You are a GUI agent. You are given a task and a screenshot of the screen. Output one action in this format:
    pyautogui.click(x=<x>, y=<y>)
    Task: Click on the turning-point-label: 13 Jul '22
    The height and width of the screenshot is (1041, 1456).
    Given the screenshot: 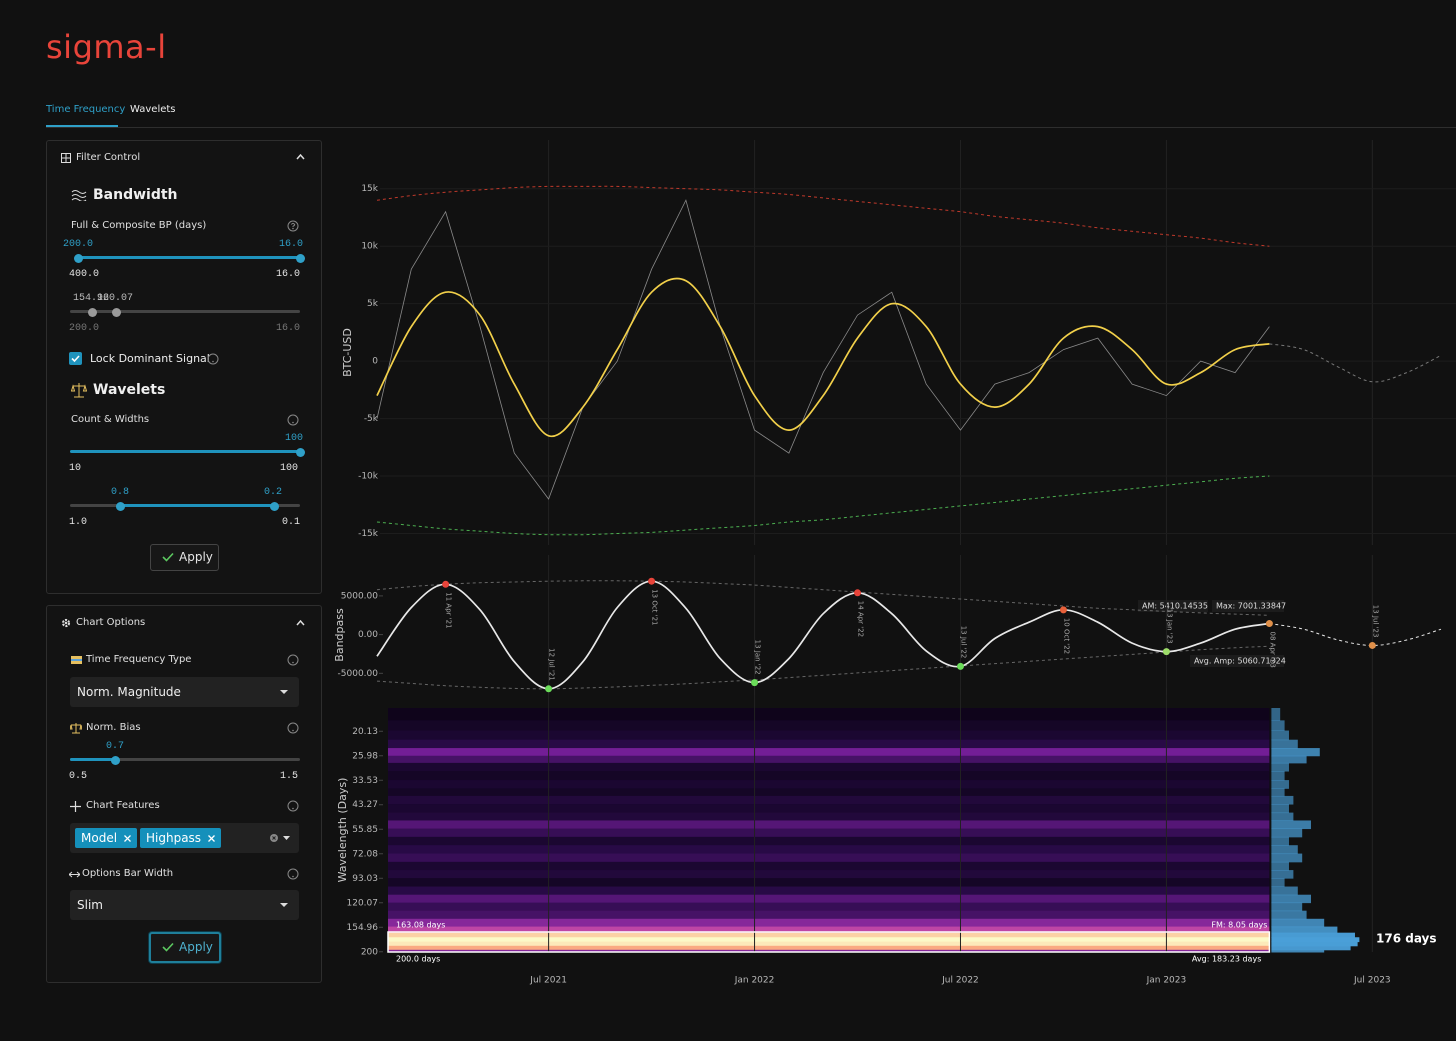 What is the action you would take?
    pyautogui.click(x=963, y=642)
    